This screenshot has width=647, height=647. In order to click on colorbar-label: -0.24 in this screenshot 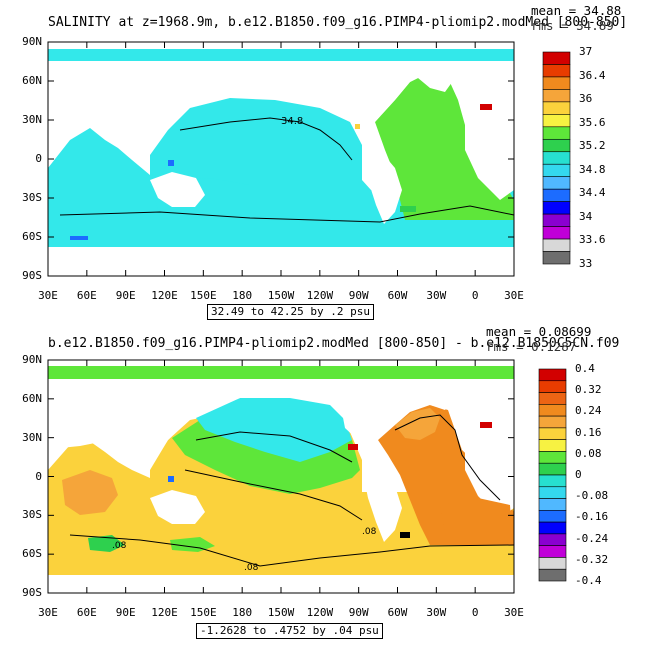, I will do `click(592, 538)`.